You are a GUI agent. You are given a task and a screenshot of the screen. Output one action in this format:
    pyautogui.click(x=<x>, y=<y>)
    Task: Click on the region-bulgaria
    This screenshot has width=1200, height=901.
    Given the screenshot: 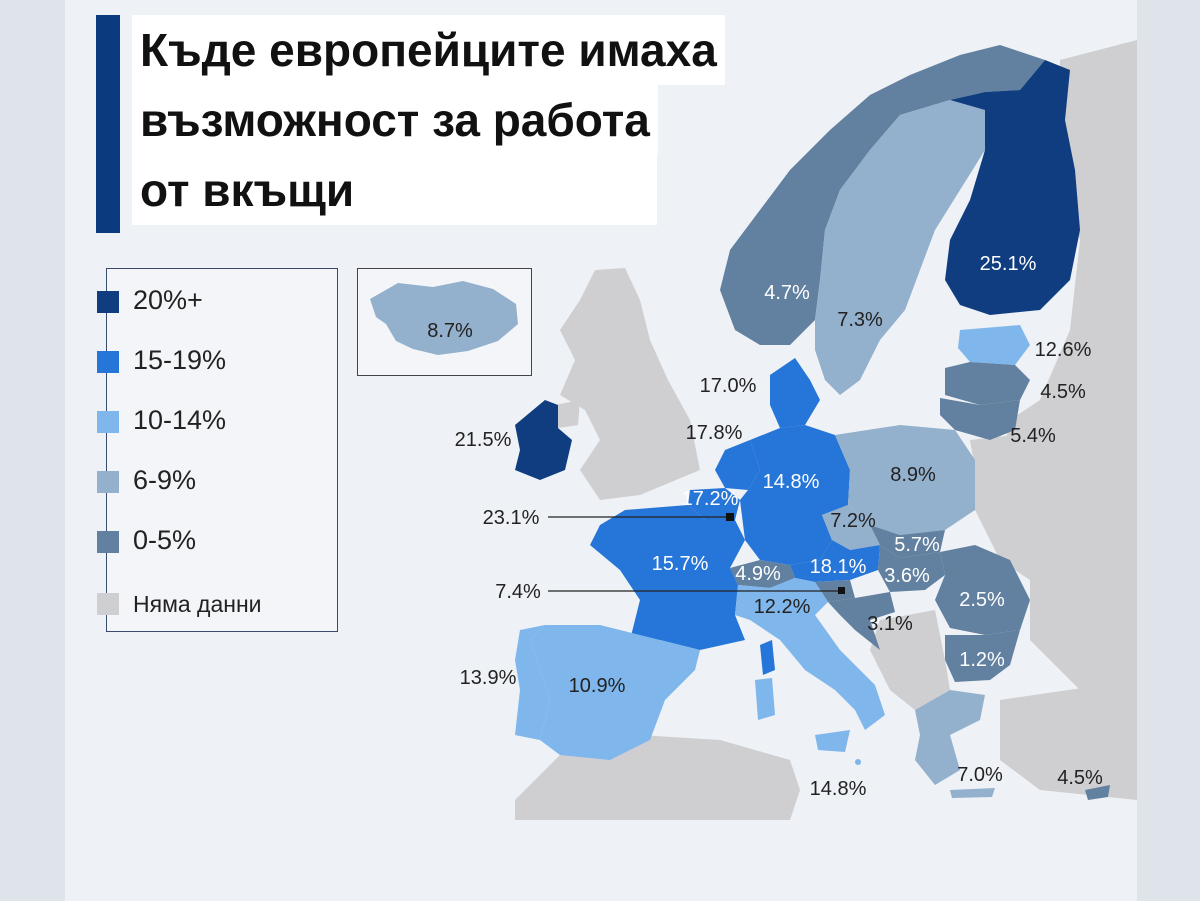 What is the action you would take?
    pyautogui.click(x=982, y=656)
    